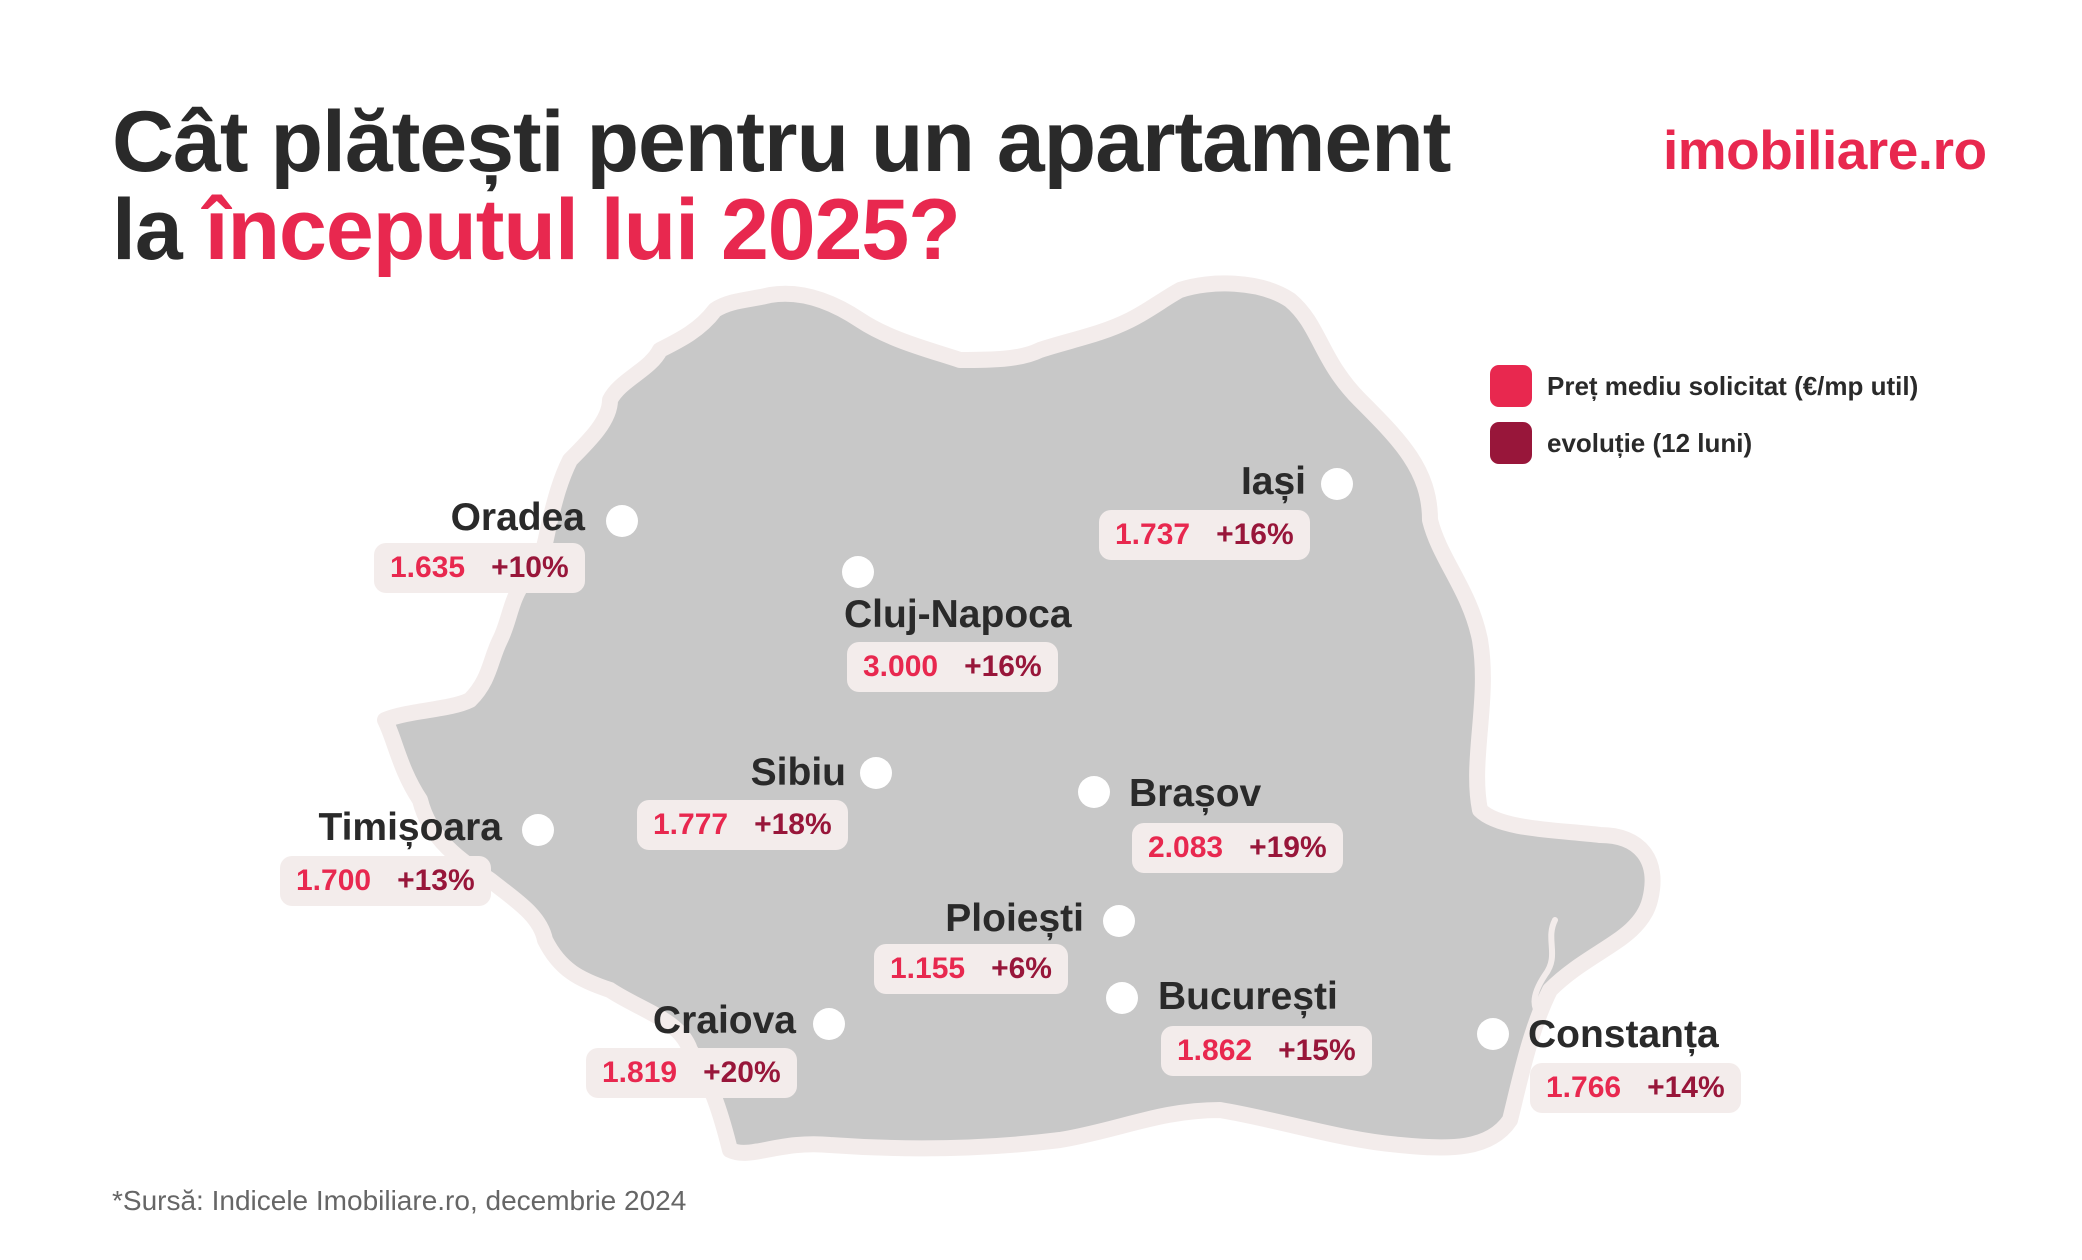 The height and width of the screenshot is (1260, 2082). I want to click on danube-delta-detail, so click(1544, 967).